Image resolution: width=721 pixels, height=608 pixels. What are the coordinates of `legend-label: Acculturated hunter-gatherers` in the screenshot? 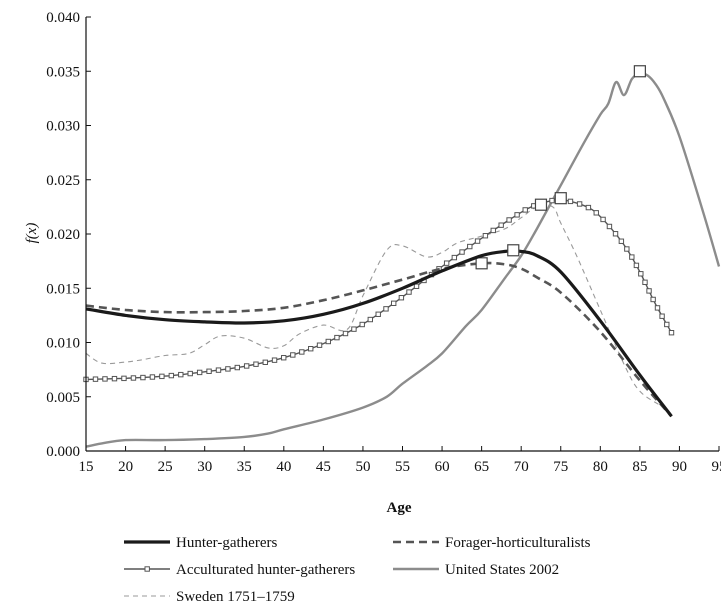 It's located at (265, 570).